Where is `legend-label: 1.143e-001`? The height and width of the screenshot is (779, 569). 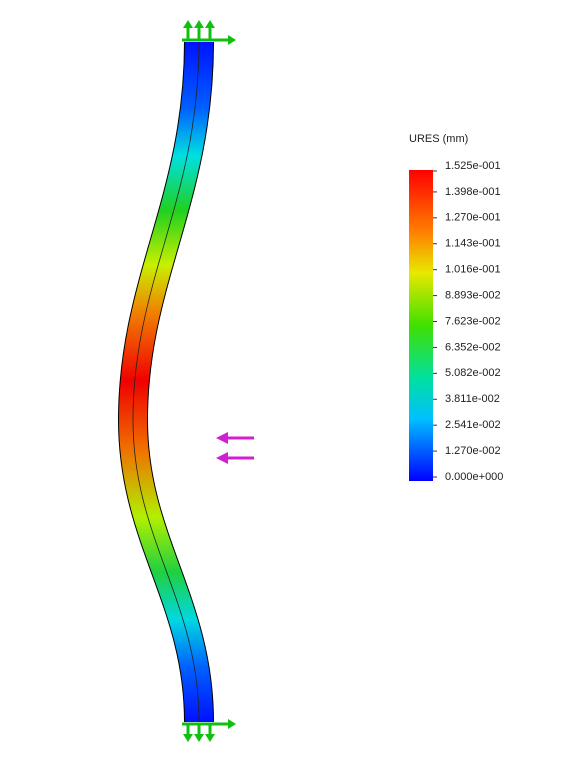 legend-label: 1.143e-001 is located at coordinates (473, 244).